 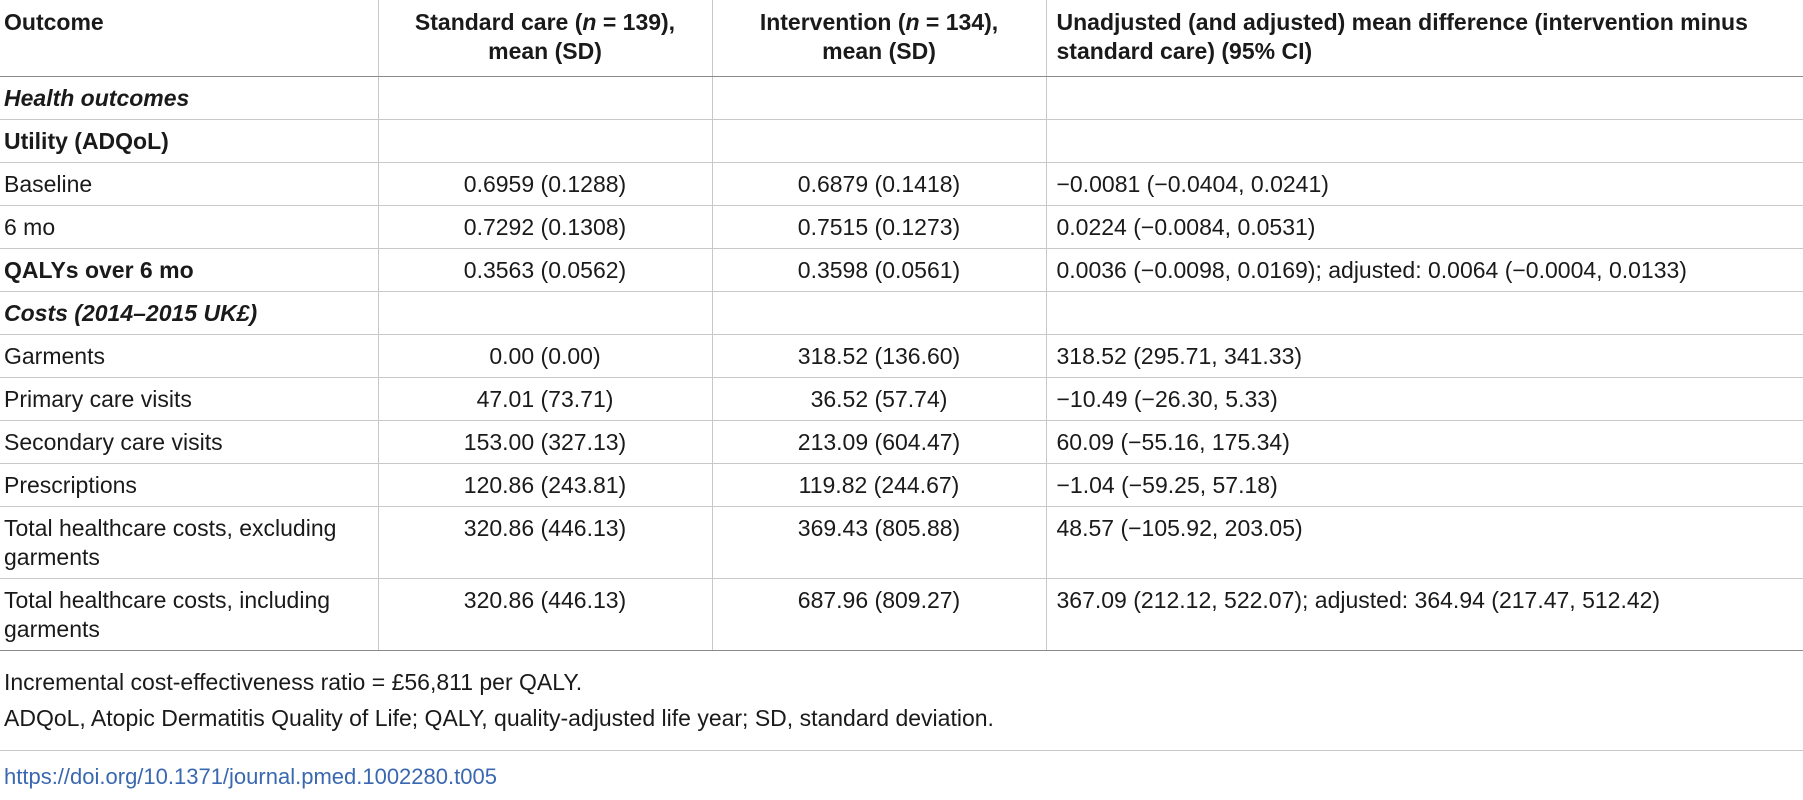 What do you see at coordinates (544, 485) in the screenshot?
I see `cell-standard-care: 120.86 (243.81)` at bounding box center [544, 485].